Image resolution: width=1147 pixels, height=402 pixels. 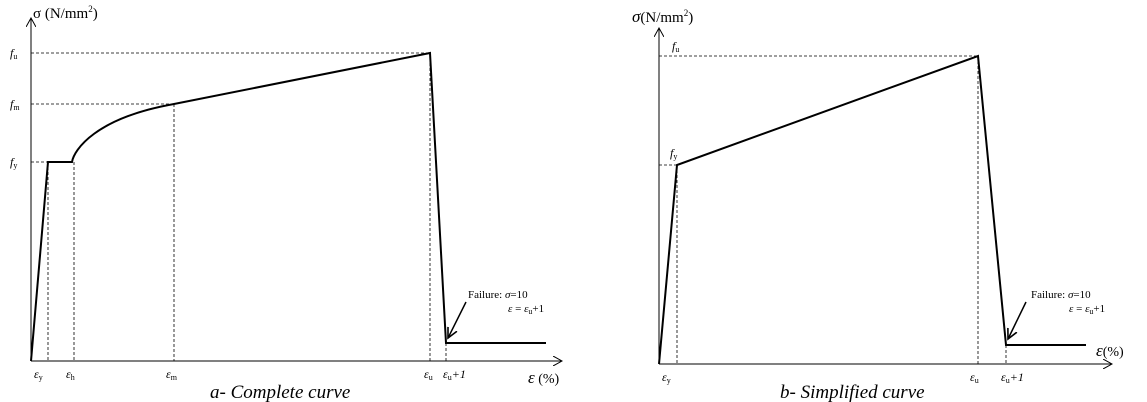 I want to click on left-y-axis-label: σ (N/mm2), so click(x=65, y=13).